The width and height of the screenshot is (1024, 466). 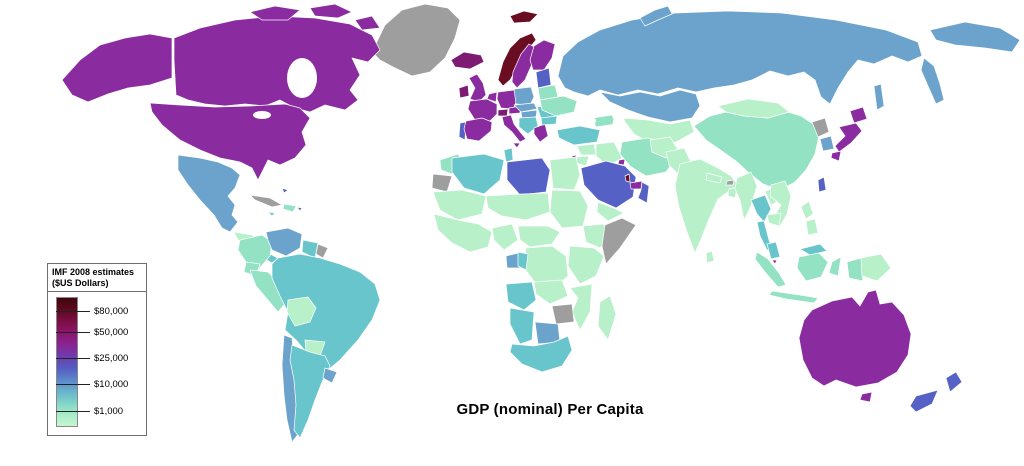 I want to click on country-novaya-zemlya, so click(x=656, y=16).